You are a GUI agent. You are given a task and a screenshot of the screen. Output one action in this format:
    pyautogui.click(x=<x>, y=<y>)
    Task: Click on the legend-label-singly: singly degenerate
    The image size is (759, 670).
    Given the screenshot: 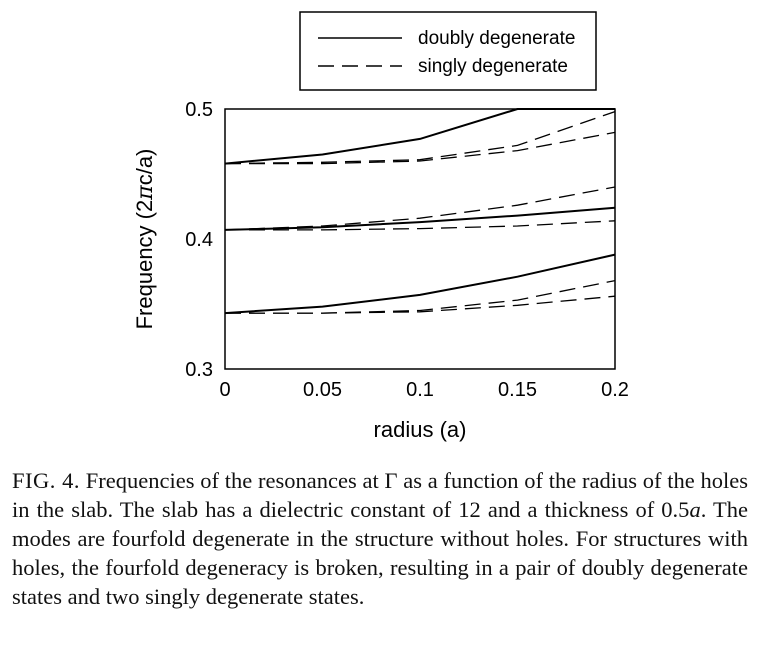 What is the action you would take?
    pyautogui.click(x=493, y=66)
    